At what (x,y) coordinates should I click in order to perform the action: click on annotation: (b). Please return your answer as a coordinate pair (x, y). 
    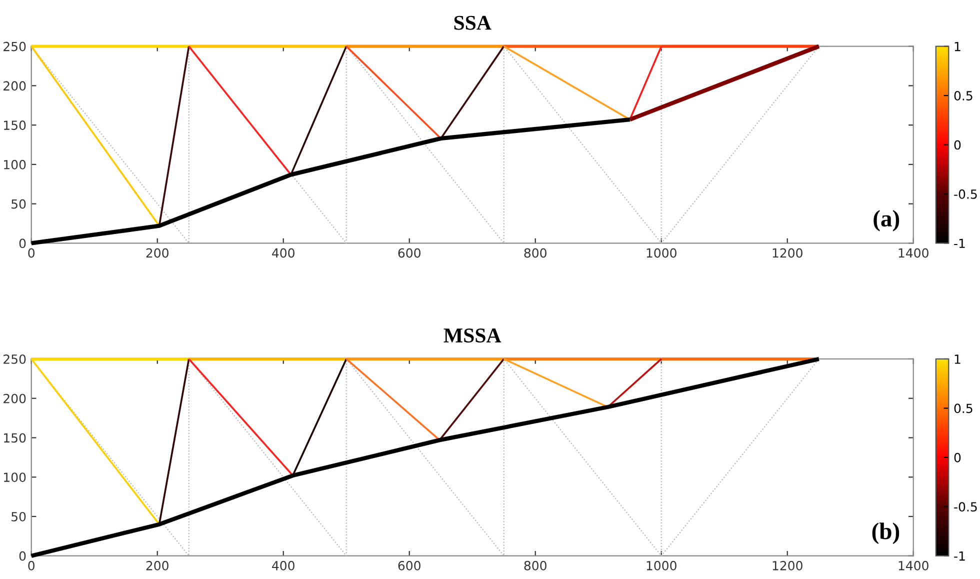
    Looking at the image, I should click on (886, 533).